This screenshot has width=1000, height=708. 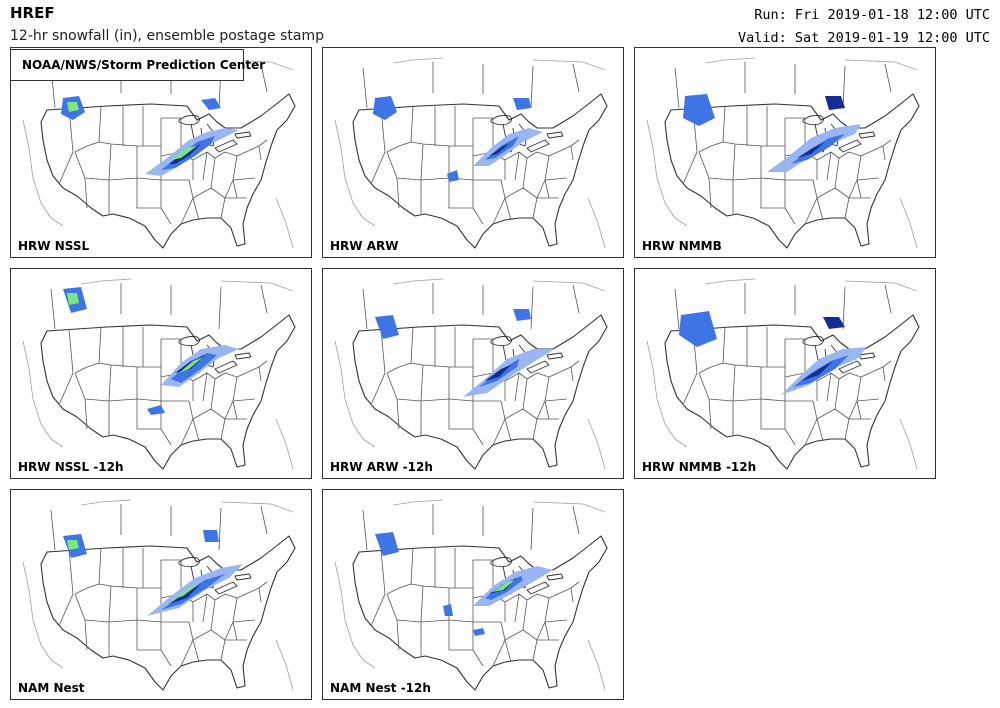 I want to click on stamp-panel-hrw-nmmb: HRW NMMB, so click(x=785, y=152).